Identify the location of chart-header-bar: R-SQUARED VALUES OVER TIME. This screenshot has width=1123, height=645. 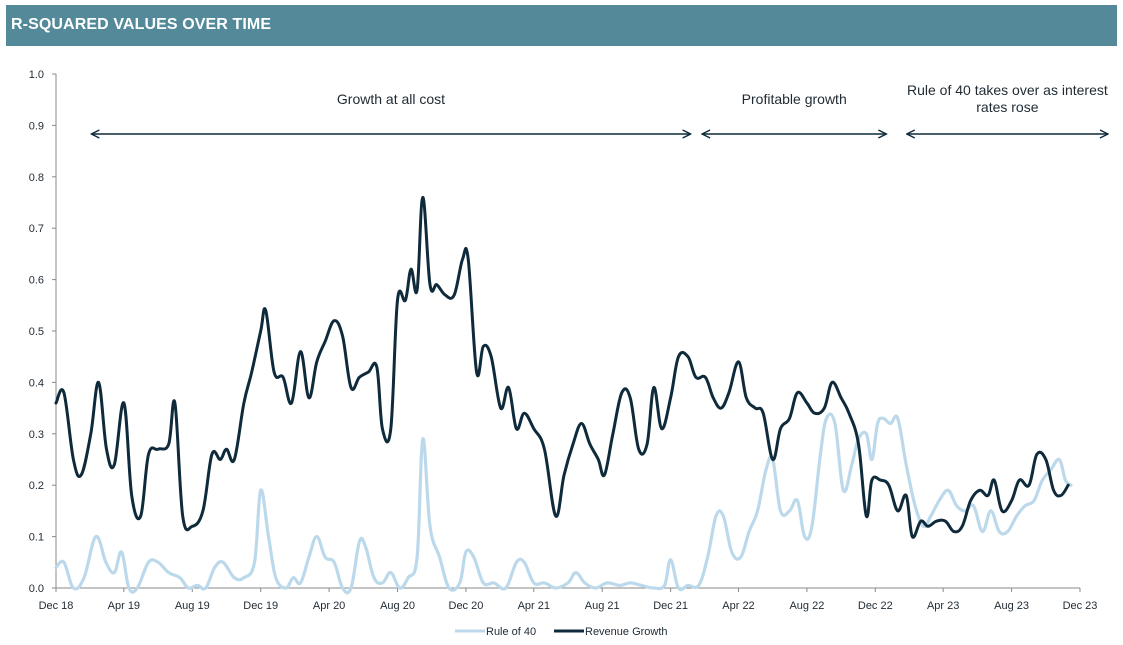
(561, 25).